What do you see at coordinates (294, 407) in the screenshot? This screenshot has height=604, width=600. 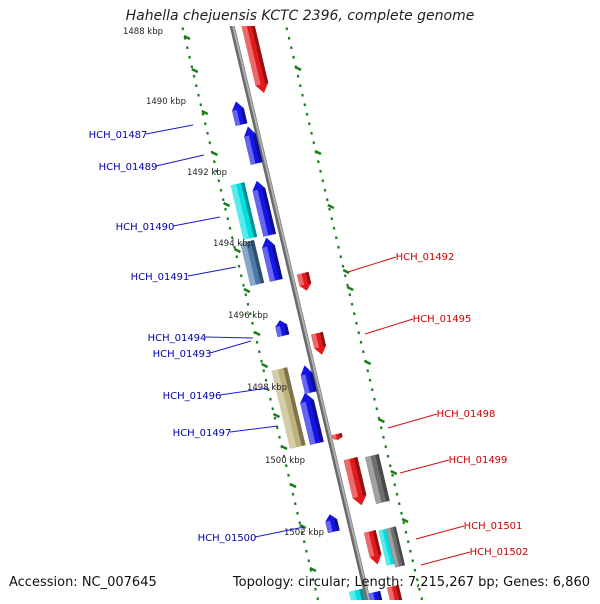 I see `gene-khaki-shadow` at bounding box center [294, 407].